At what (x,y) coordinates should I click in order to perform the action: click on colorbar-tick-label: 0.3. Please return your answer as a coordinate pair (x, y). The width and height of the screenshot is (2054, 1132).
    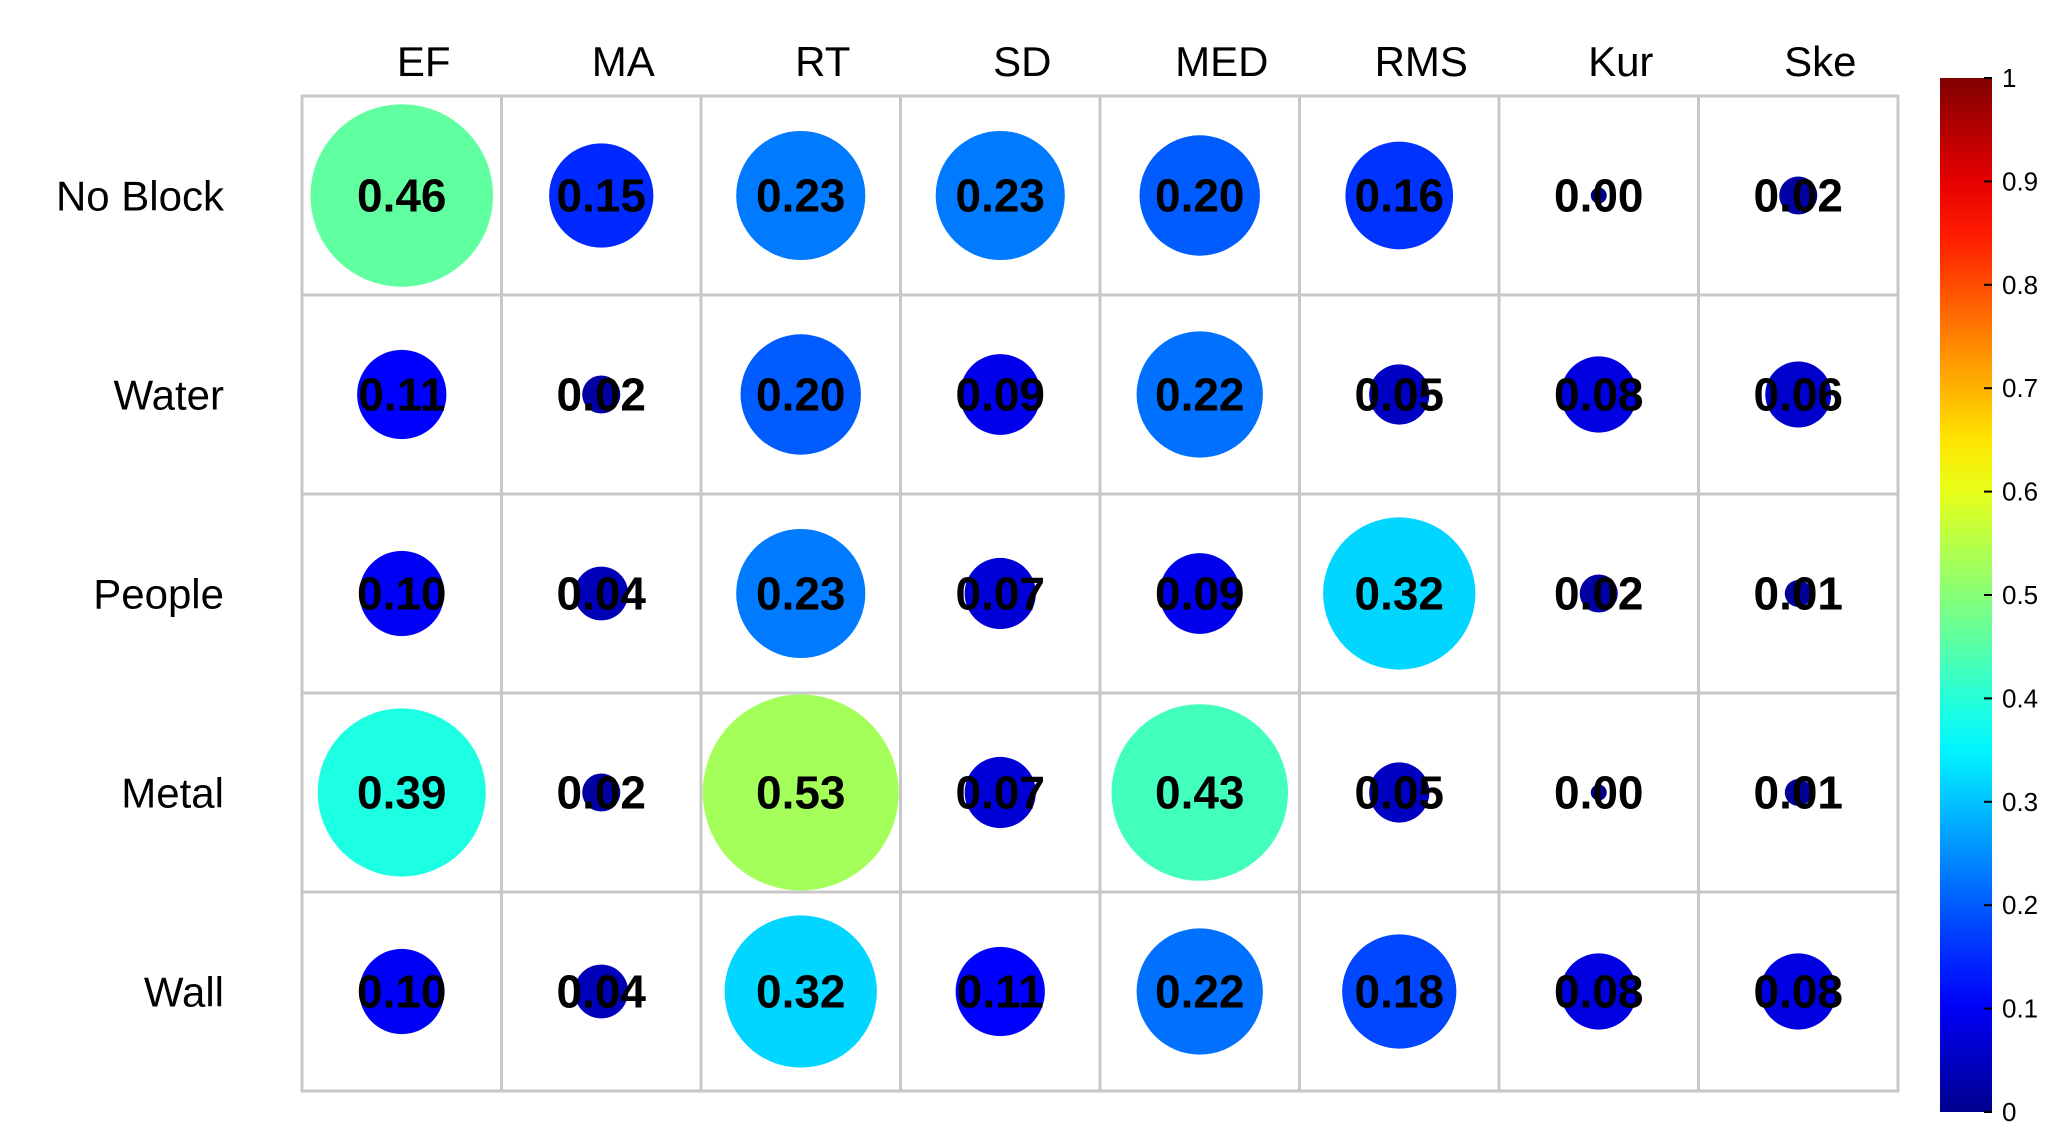
    Looking at the image, I should click on (2020, 802).